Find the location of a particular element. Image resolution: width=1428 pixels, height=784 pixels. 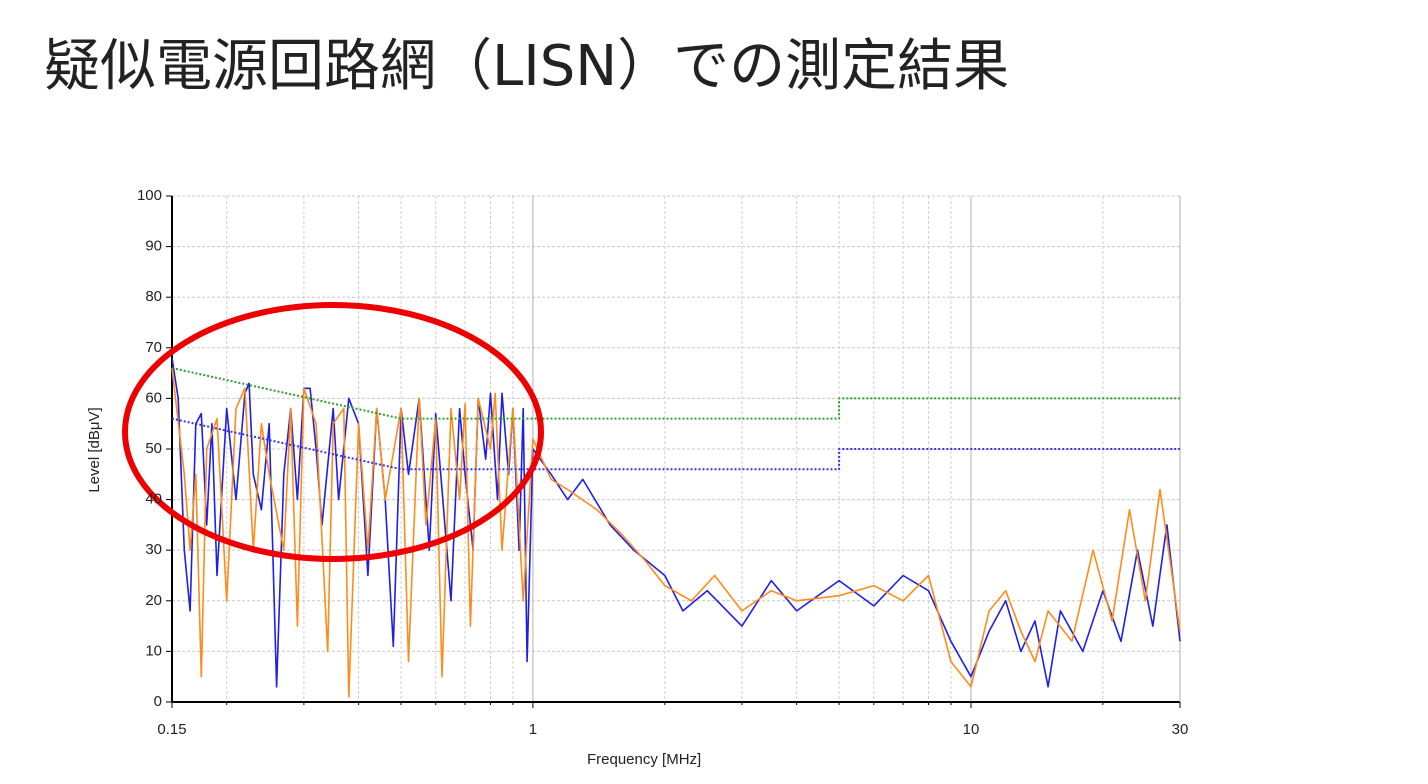

y-tick-label: 10 is located at coordinates (153, 650).